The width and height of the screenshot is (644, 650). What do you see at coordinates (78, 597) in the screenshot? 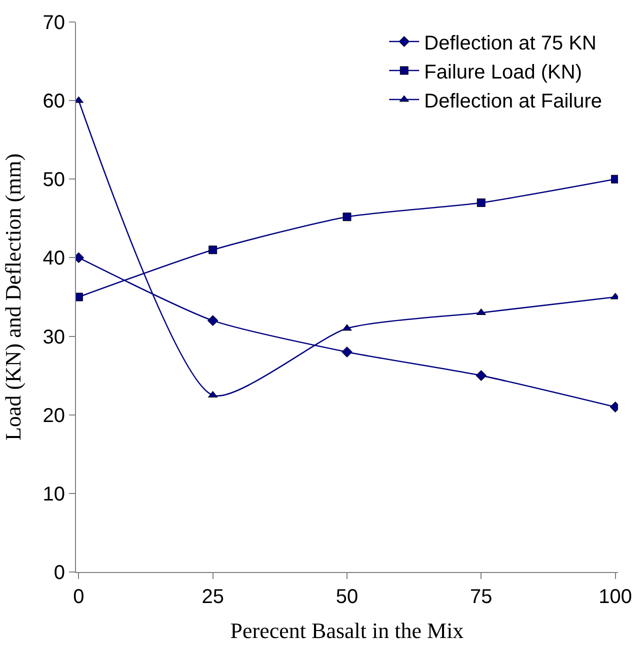
I see `x-tick-label: 0` at bounding box center [78, 597].